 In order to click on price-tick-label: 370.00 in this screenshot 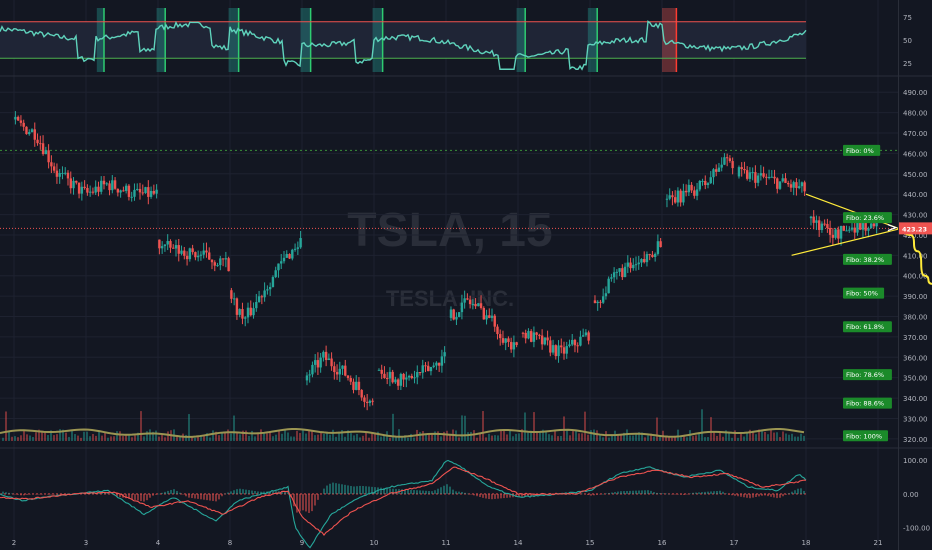, I will do `click(915, 338)`.